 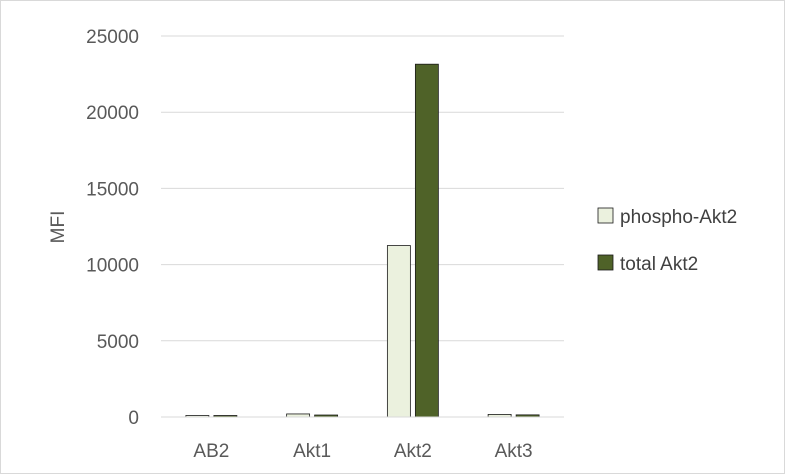 What do you see at coordinates (312, 451) in the screenshot?
I see `x-tick-label: Akt1` at bounding box center [312, 451].